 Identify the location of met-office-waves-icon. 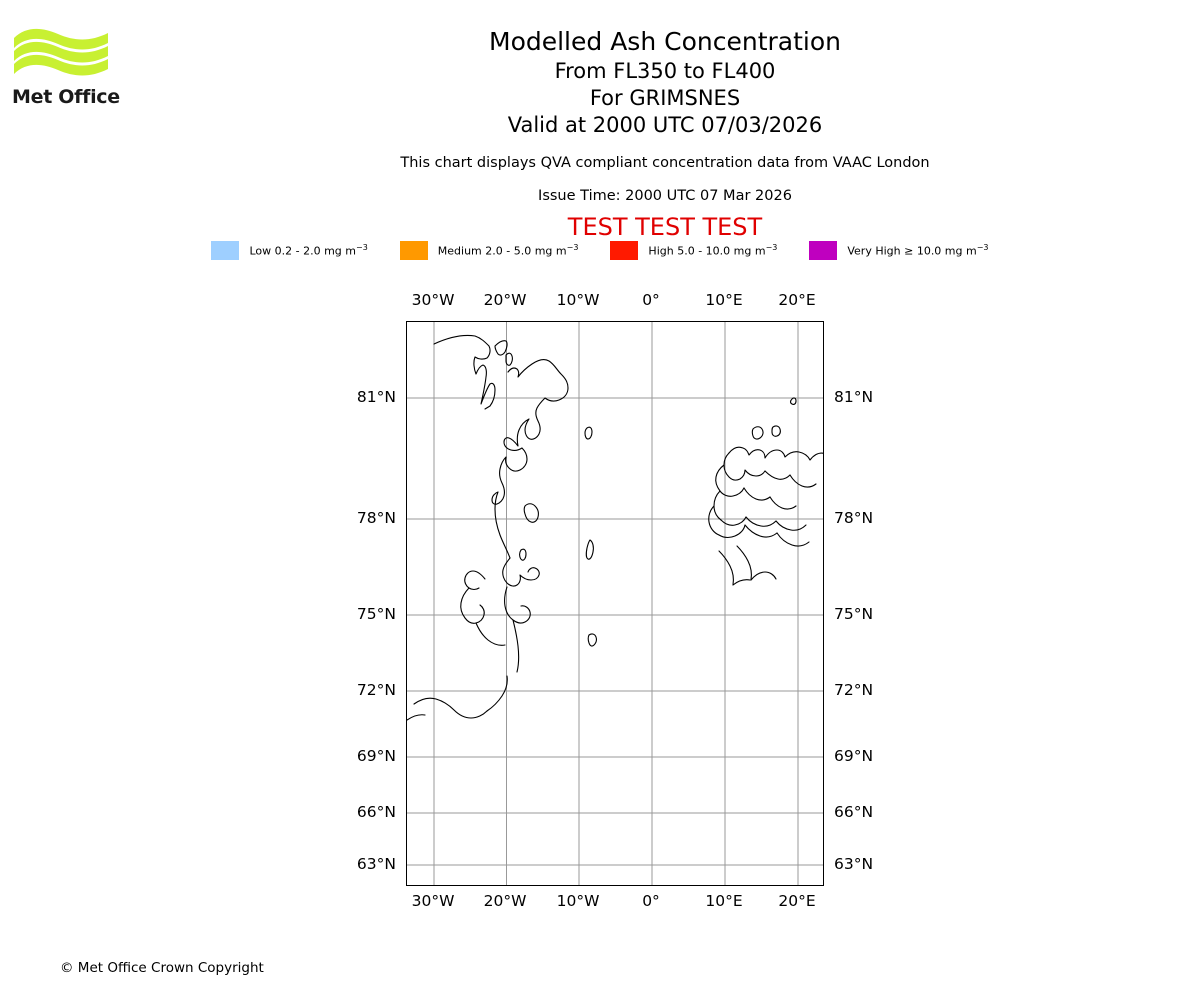
(61, 52).